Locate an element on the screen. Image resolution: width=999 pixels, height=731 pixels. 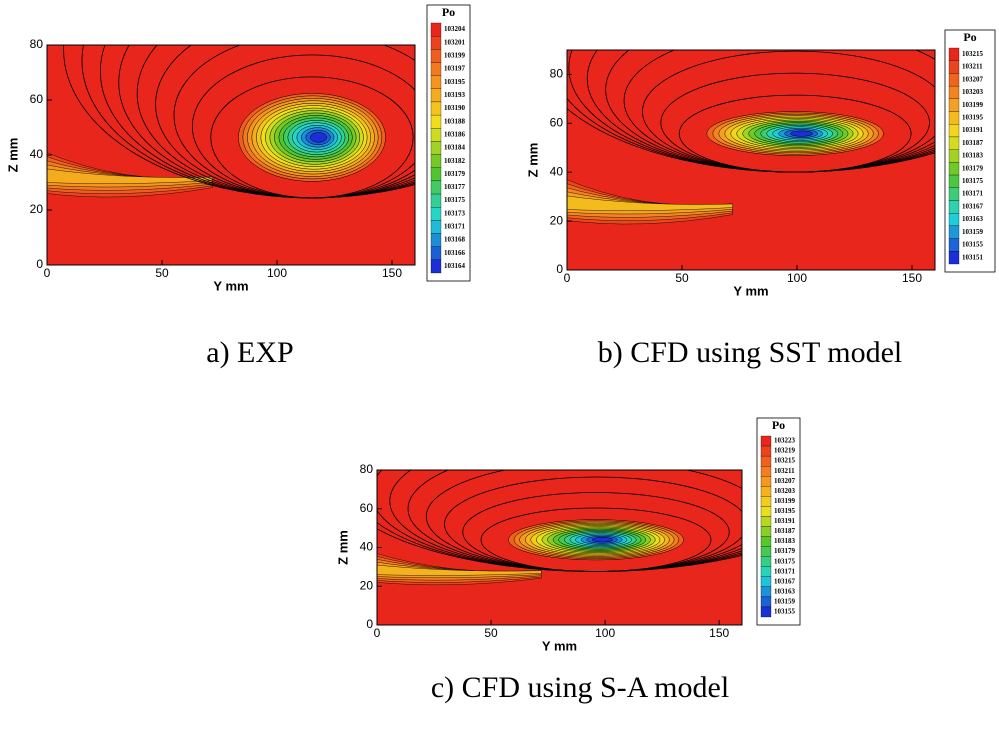
legend-level: 103166 is located at coordinates (455, 253).